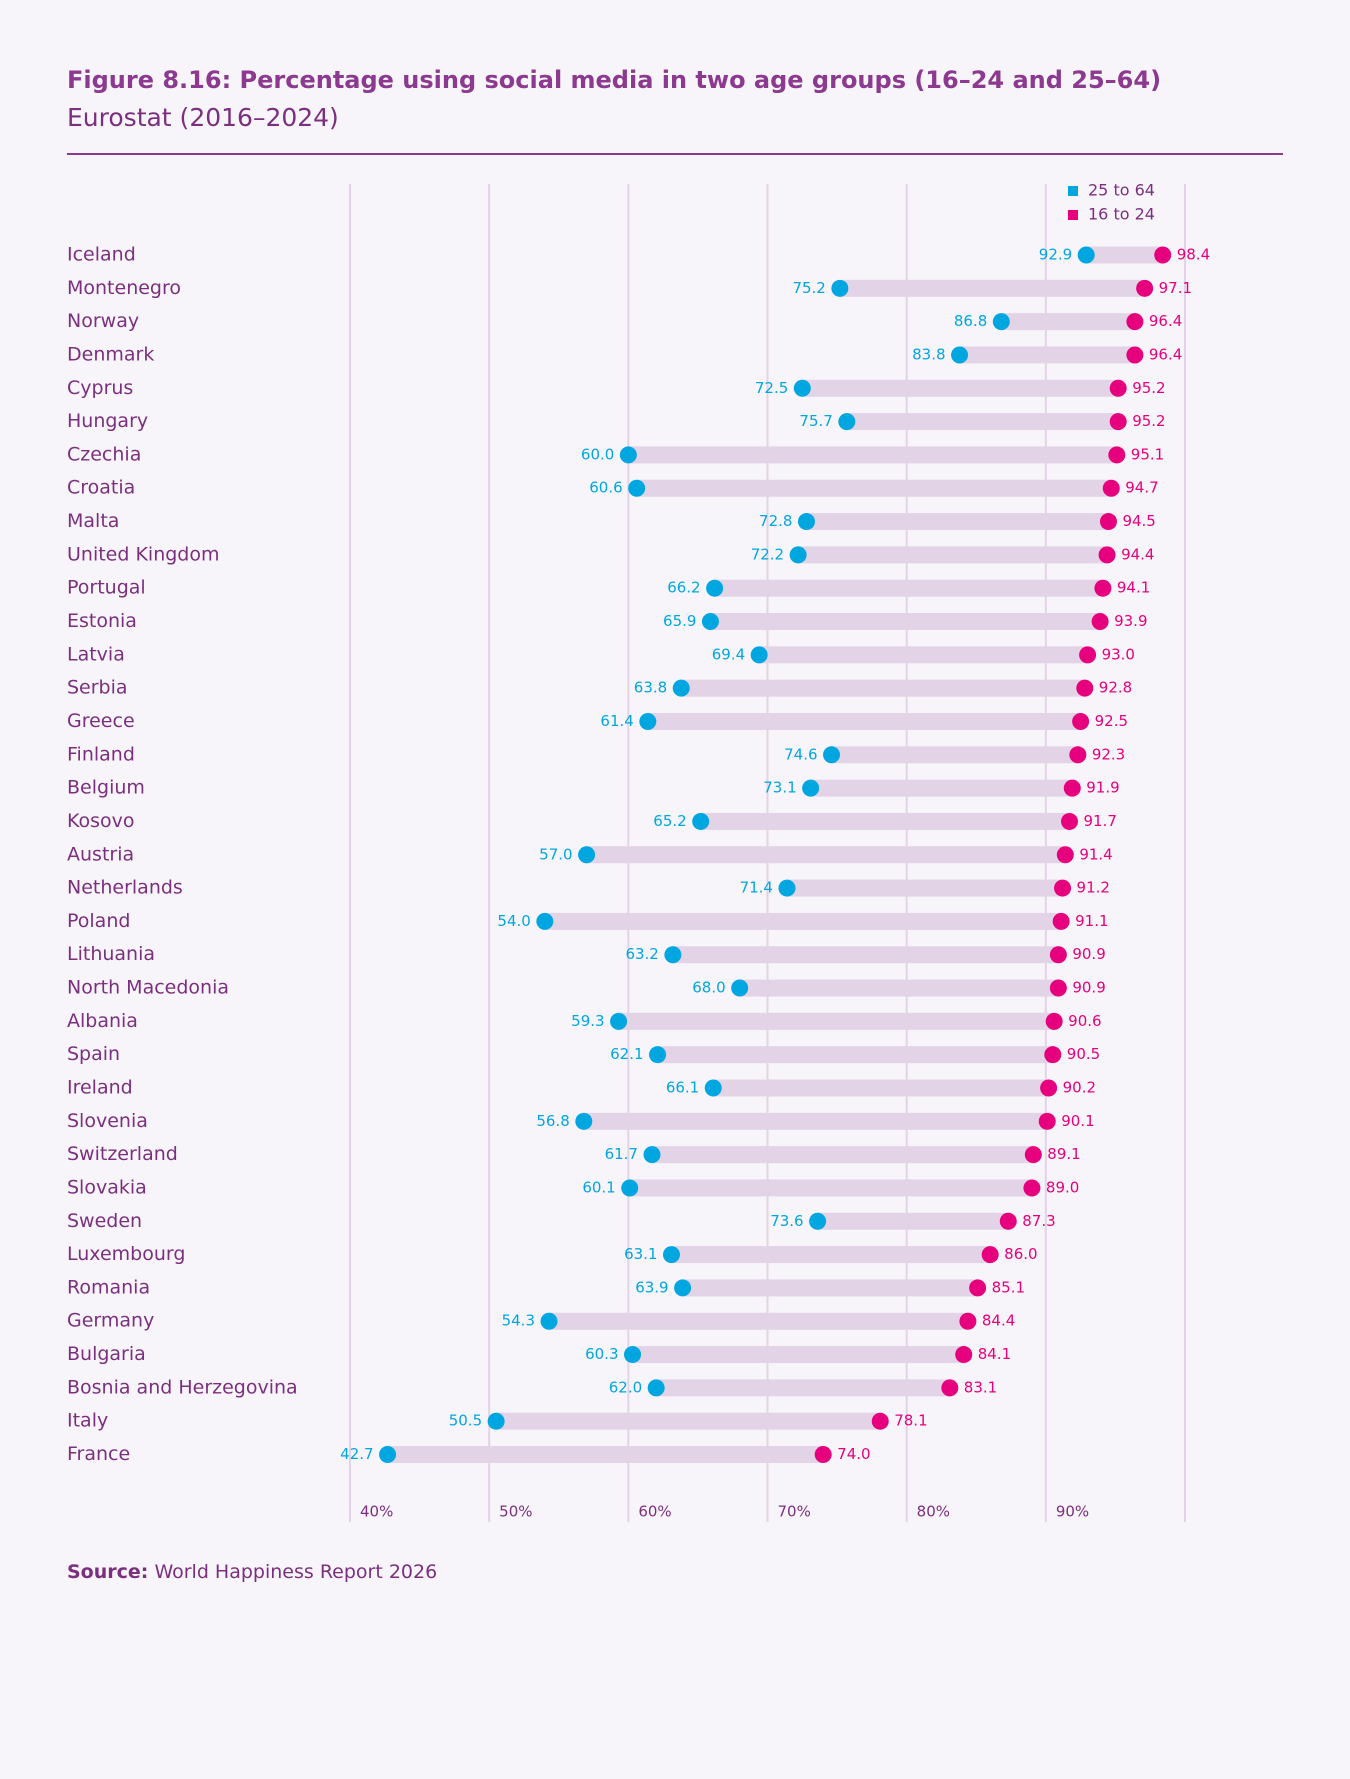 This screenshot has height=1779, width=1350. Describe the element at coordinates (182, 1387) in the screenshot. I see `category-label: Bosnia and Herzegovina` at that location.